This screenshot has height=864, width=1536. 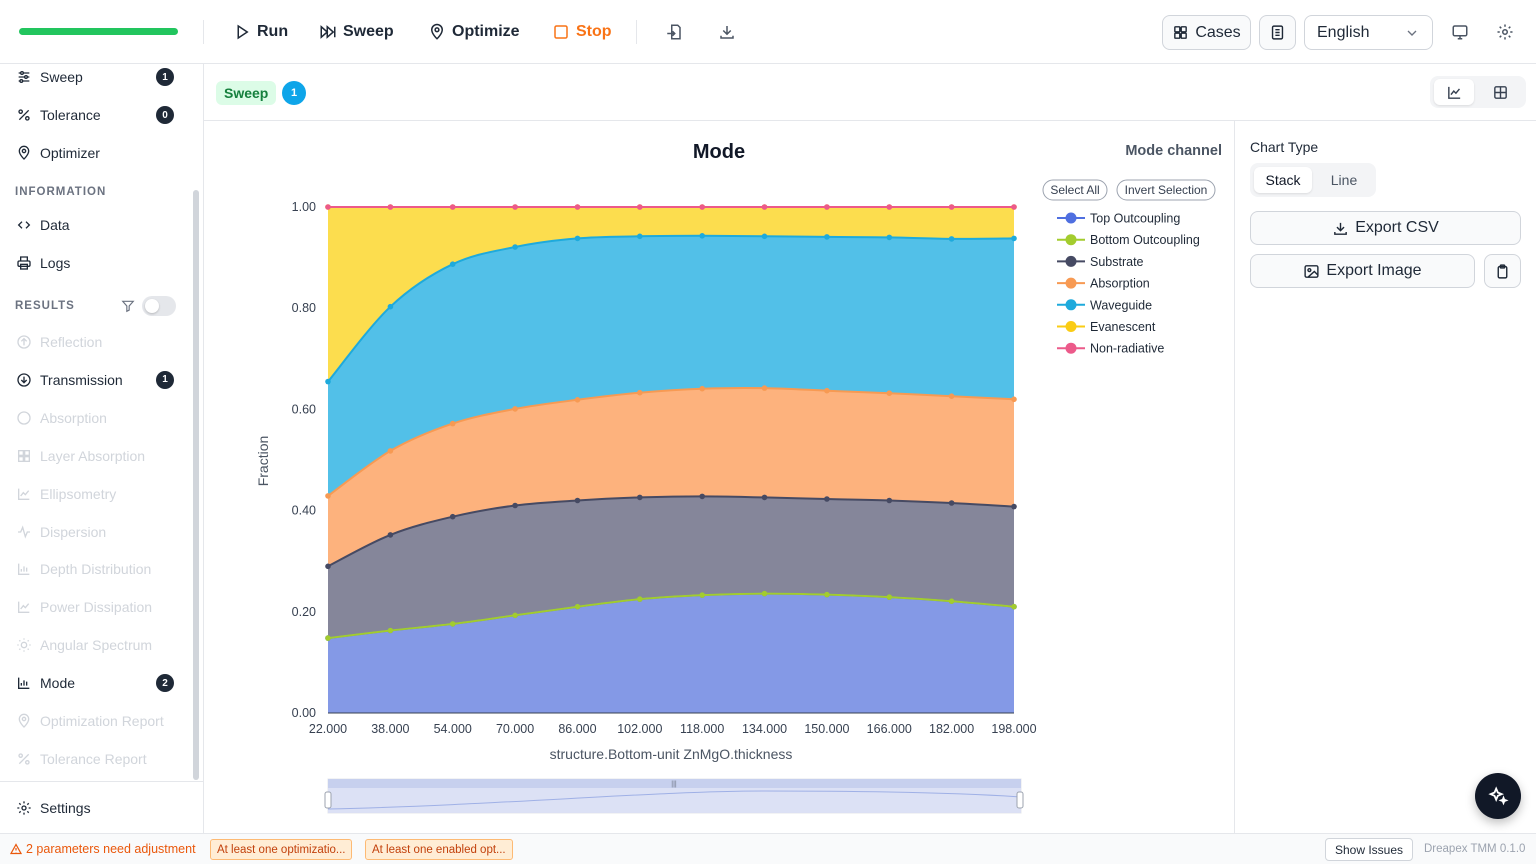 What do you see at coordinates (1502, 271) in the screenshot?
I see `copy-image-button` at bounding box center [1502, 271].